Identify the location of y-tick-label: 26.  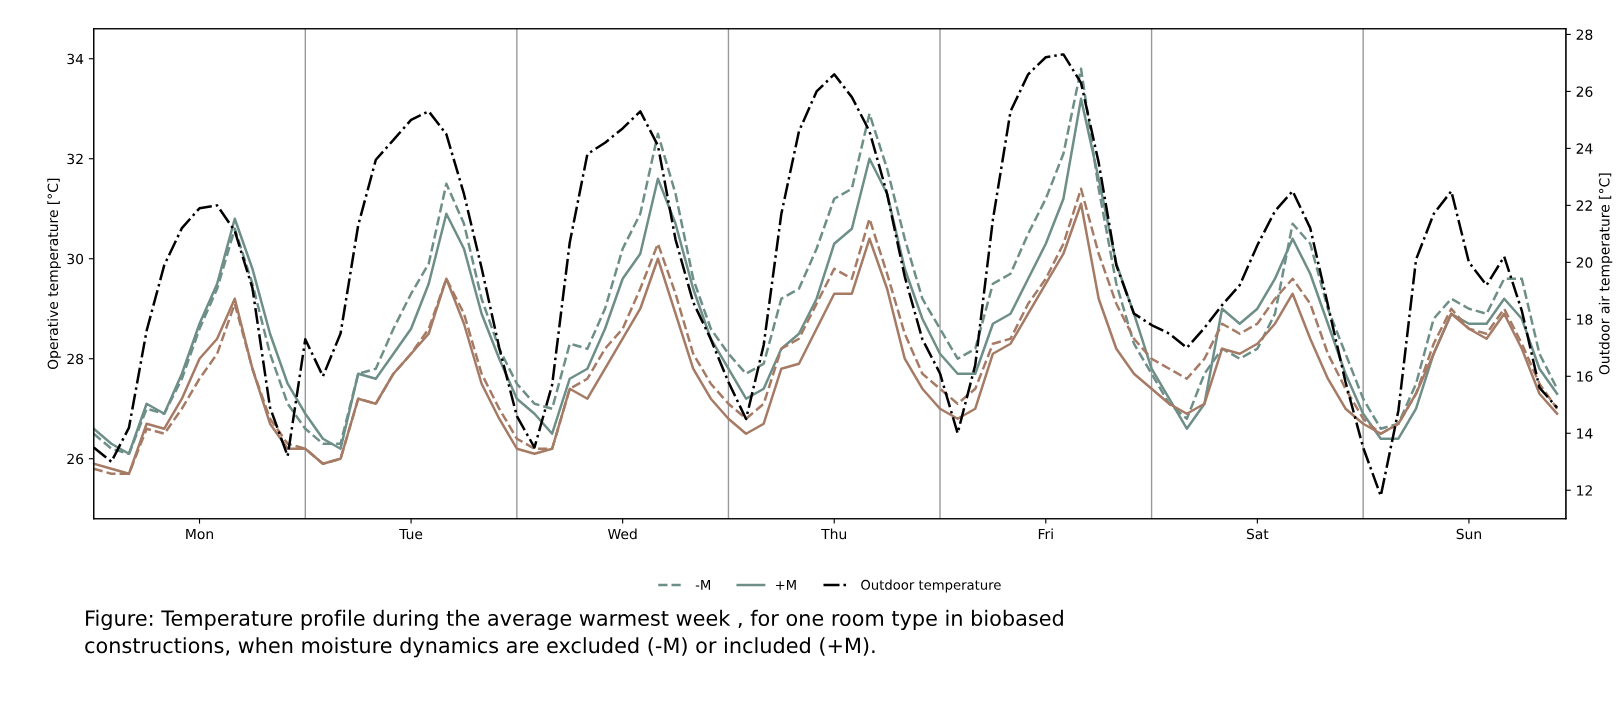
(75, 459).